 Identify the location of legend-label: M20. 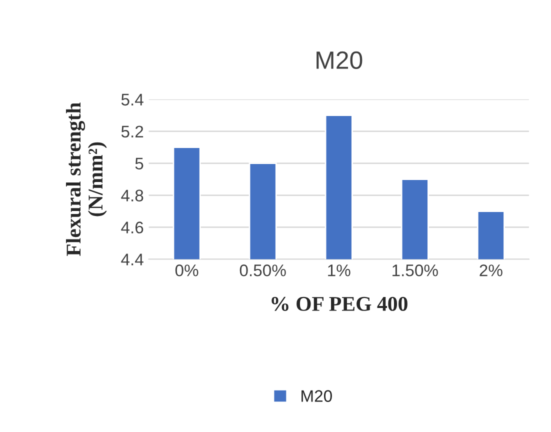
(317, 396).